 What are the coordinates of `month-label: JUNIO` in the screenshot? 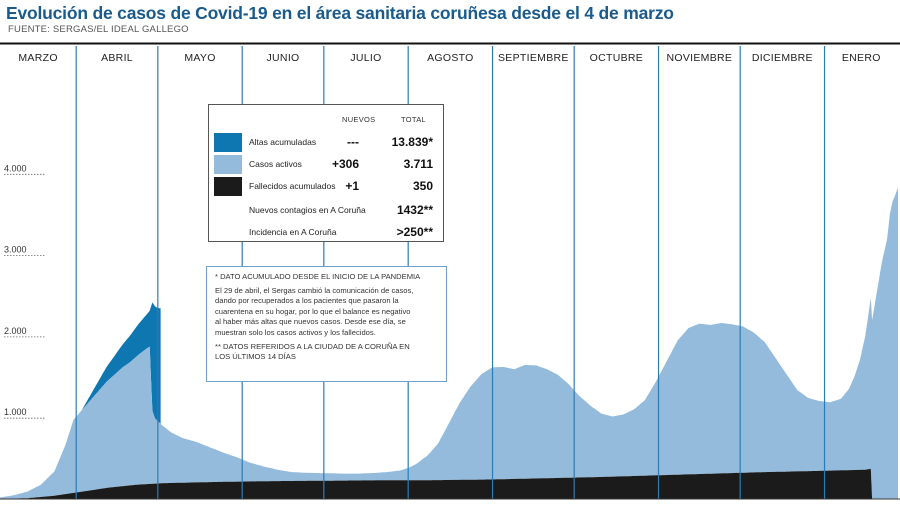 It's located at (283, 58).